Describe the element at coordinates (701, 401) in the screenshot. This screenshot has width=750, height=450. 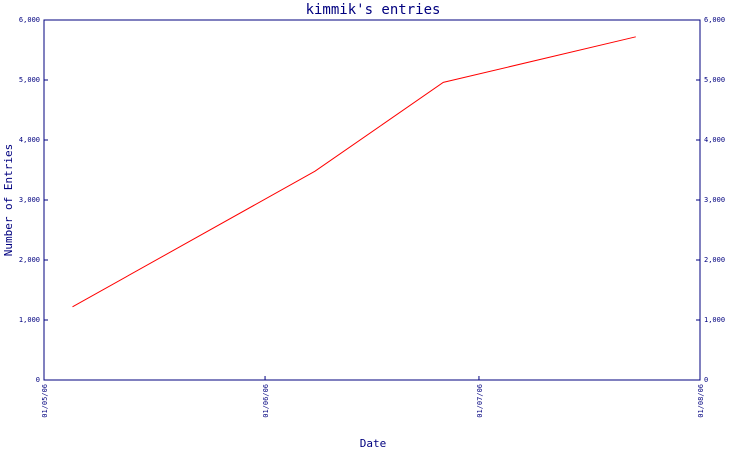
I see `x-tick-label: 01/08/06` at that location.